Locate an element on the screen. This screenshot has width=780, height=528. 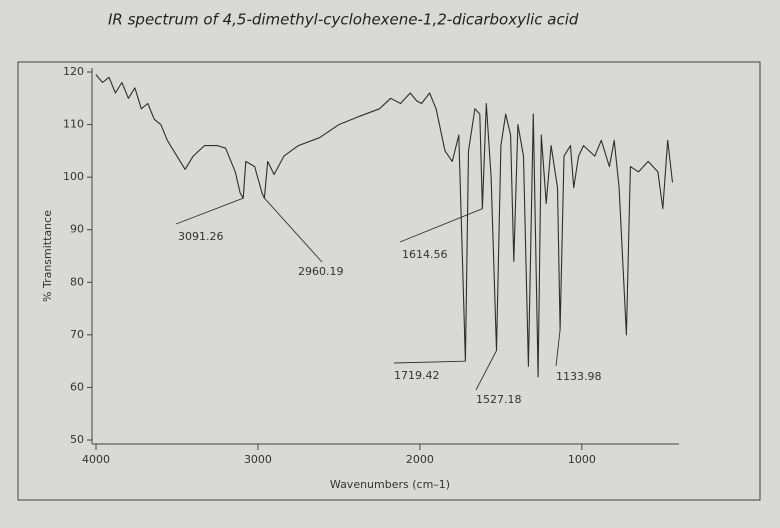
y-tick-label: 90 is located at coordinates (77, 229).